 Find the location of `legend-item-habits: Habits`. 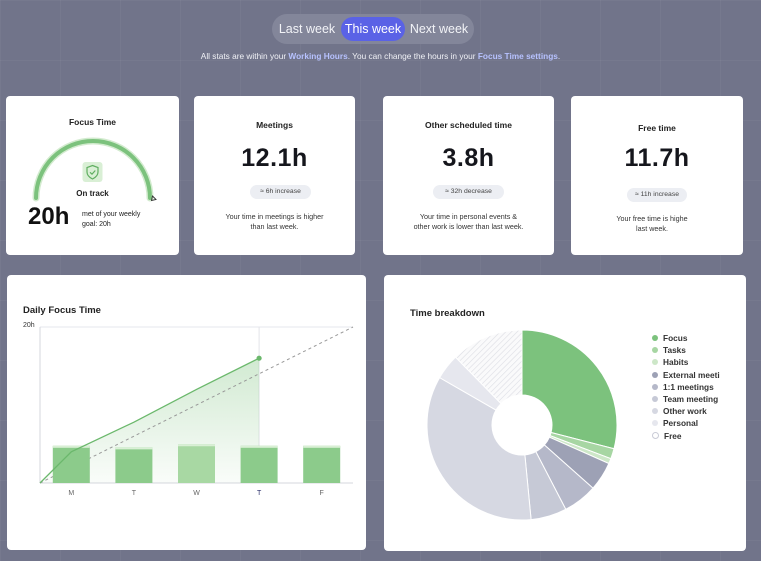

legend-item-habits: Habits is located at coordinates (686, 362).